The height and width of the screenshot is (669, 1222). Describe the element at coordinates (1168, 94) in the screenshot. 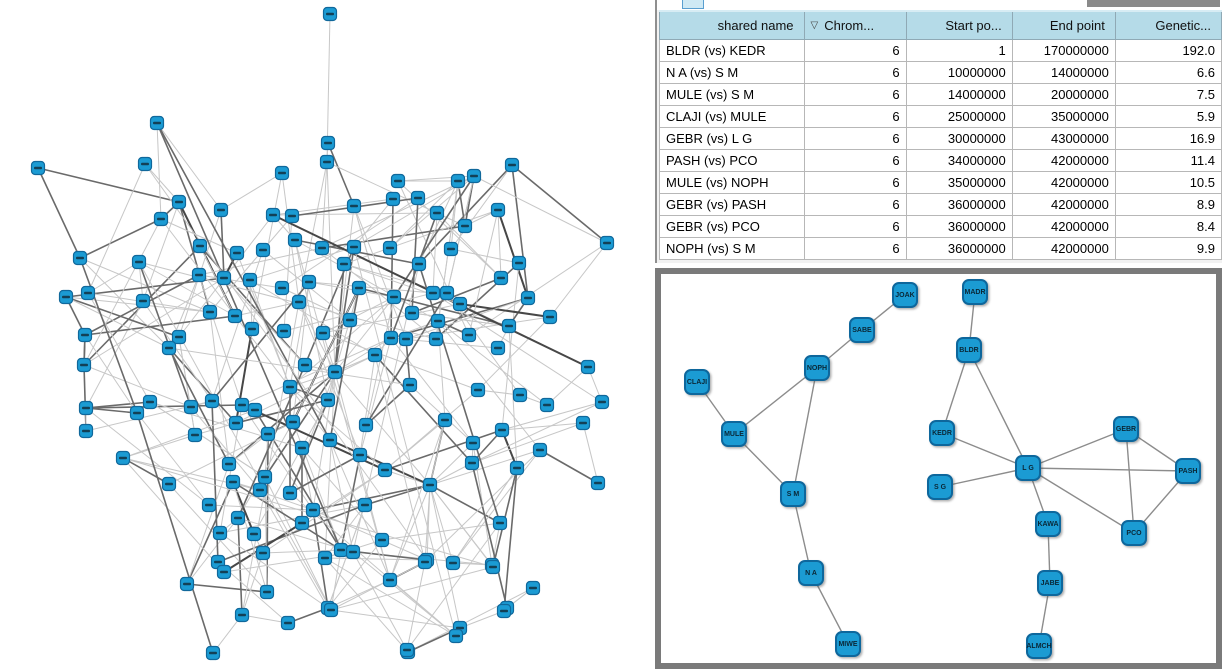

I see `cell-value: 7.5` at that location.